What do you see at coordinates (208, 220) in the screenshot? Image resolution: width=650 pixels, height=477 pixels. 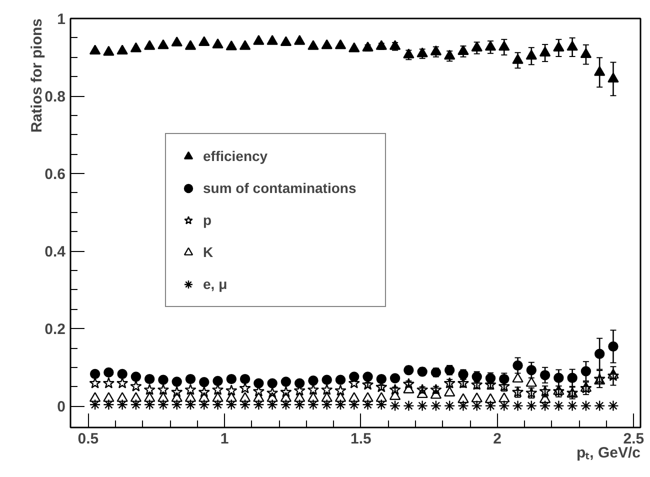 I see `legend-label: p` at bounding box center [208, 220].